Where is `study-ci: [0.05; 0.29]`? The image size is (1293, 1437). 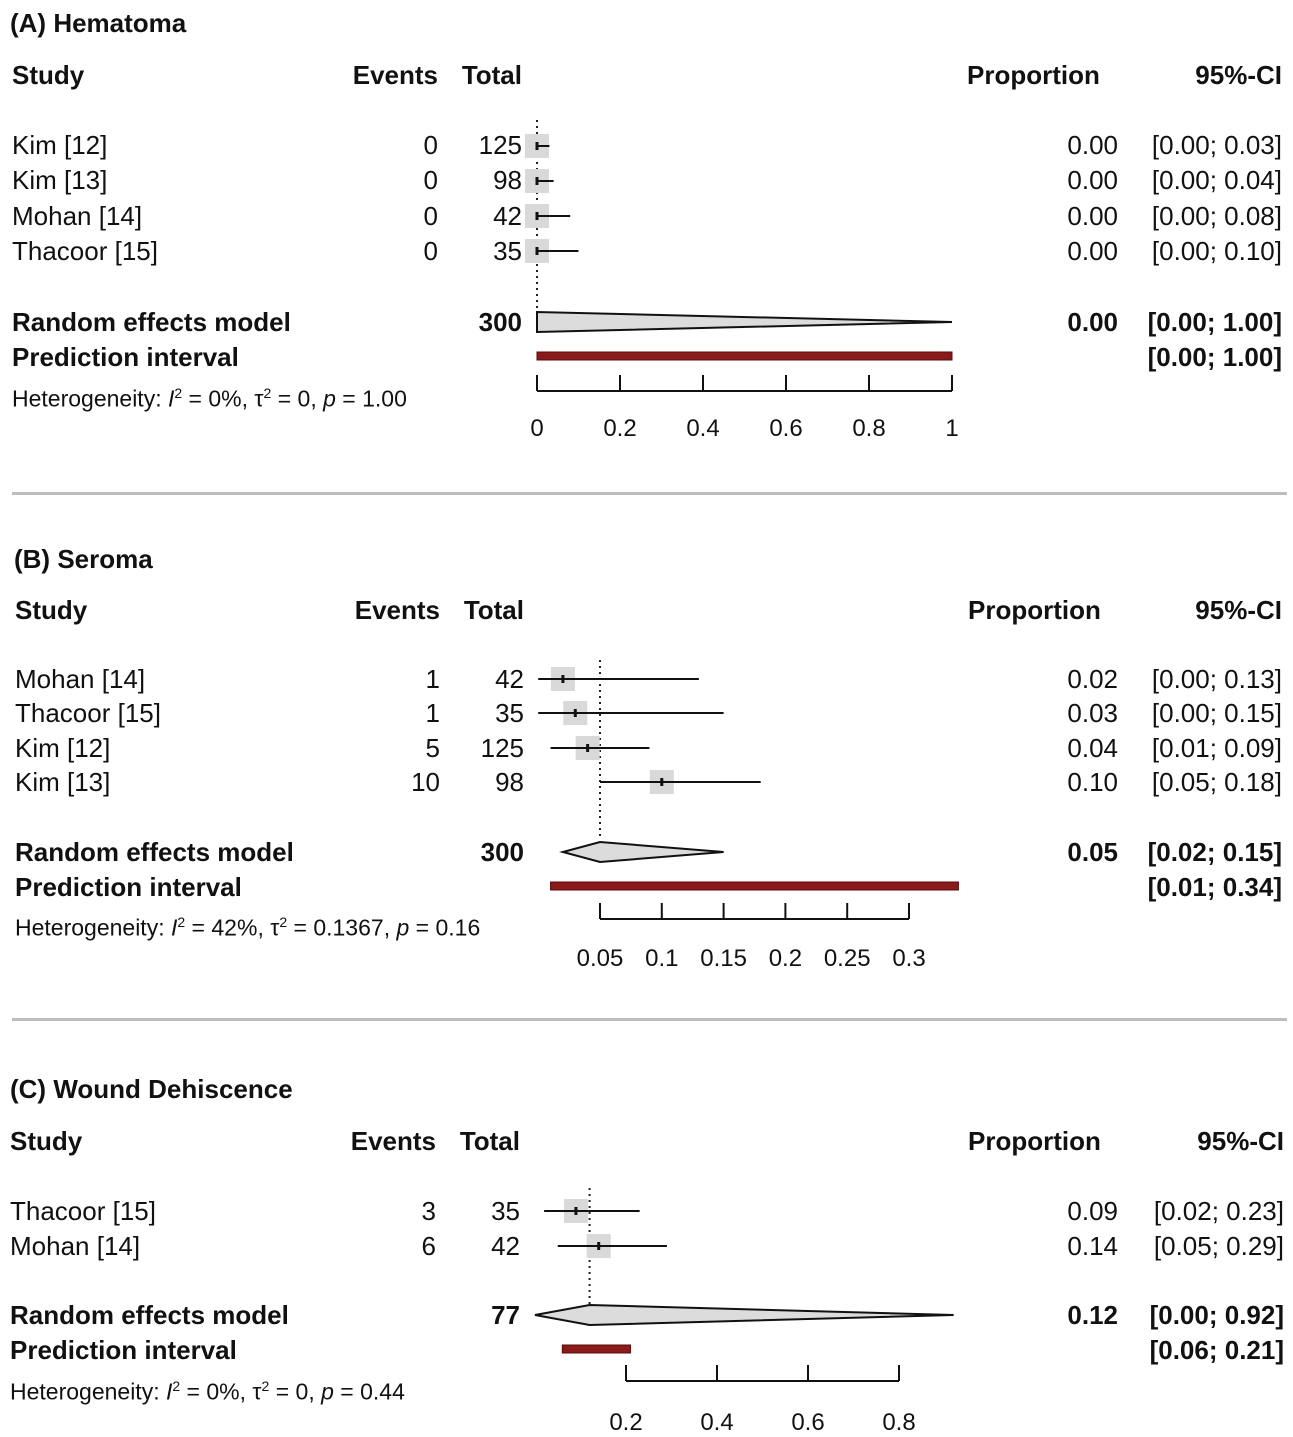 study-ci: [0.05; 0.29] is located at coordinates (1218, 1246).